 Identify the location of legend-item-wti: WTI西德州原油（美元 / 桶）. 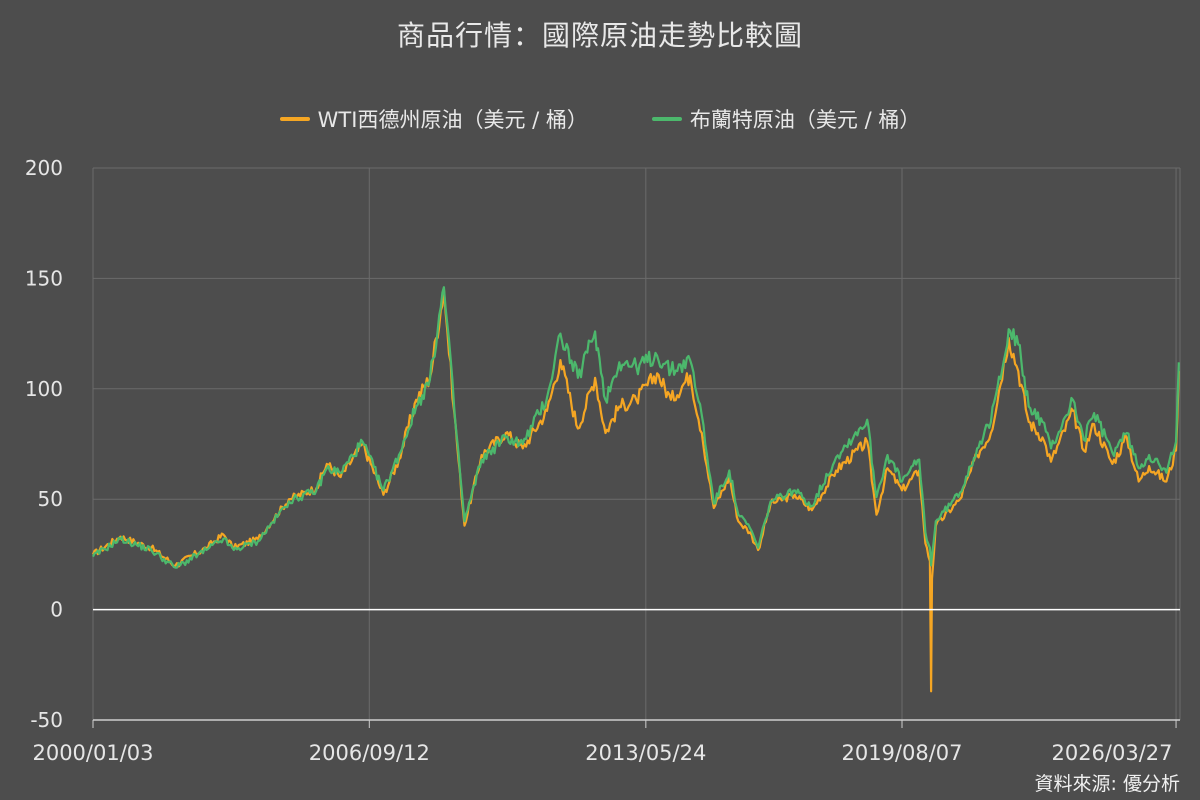
(433, 119).